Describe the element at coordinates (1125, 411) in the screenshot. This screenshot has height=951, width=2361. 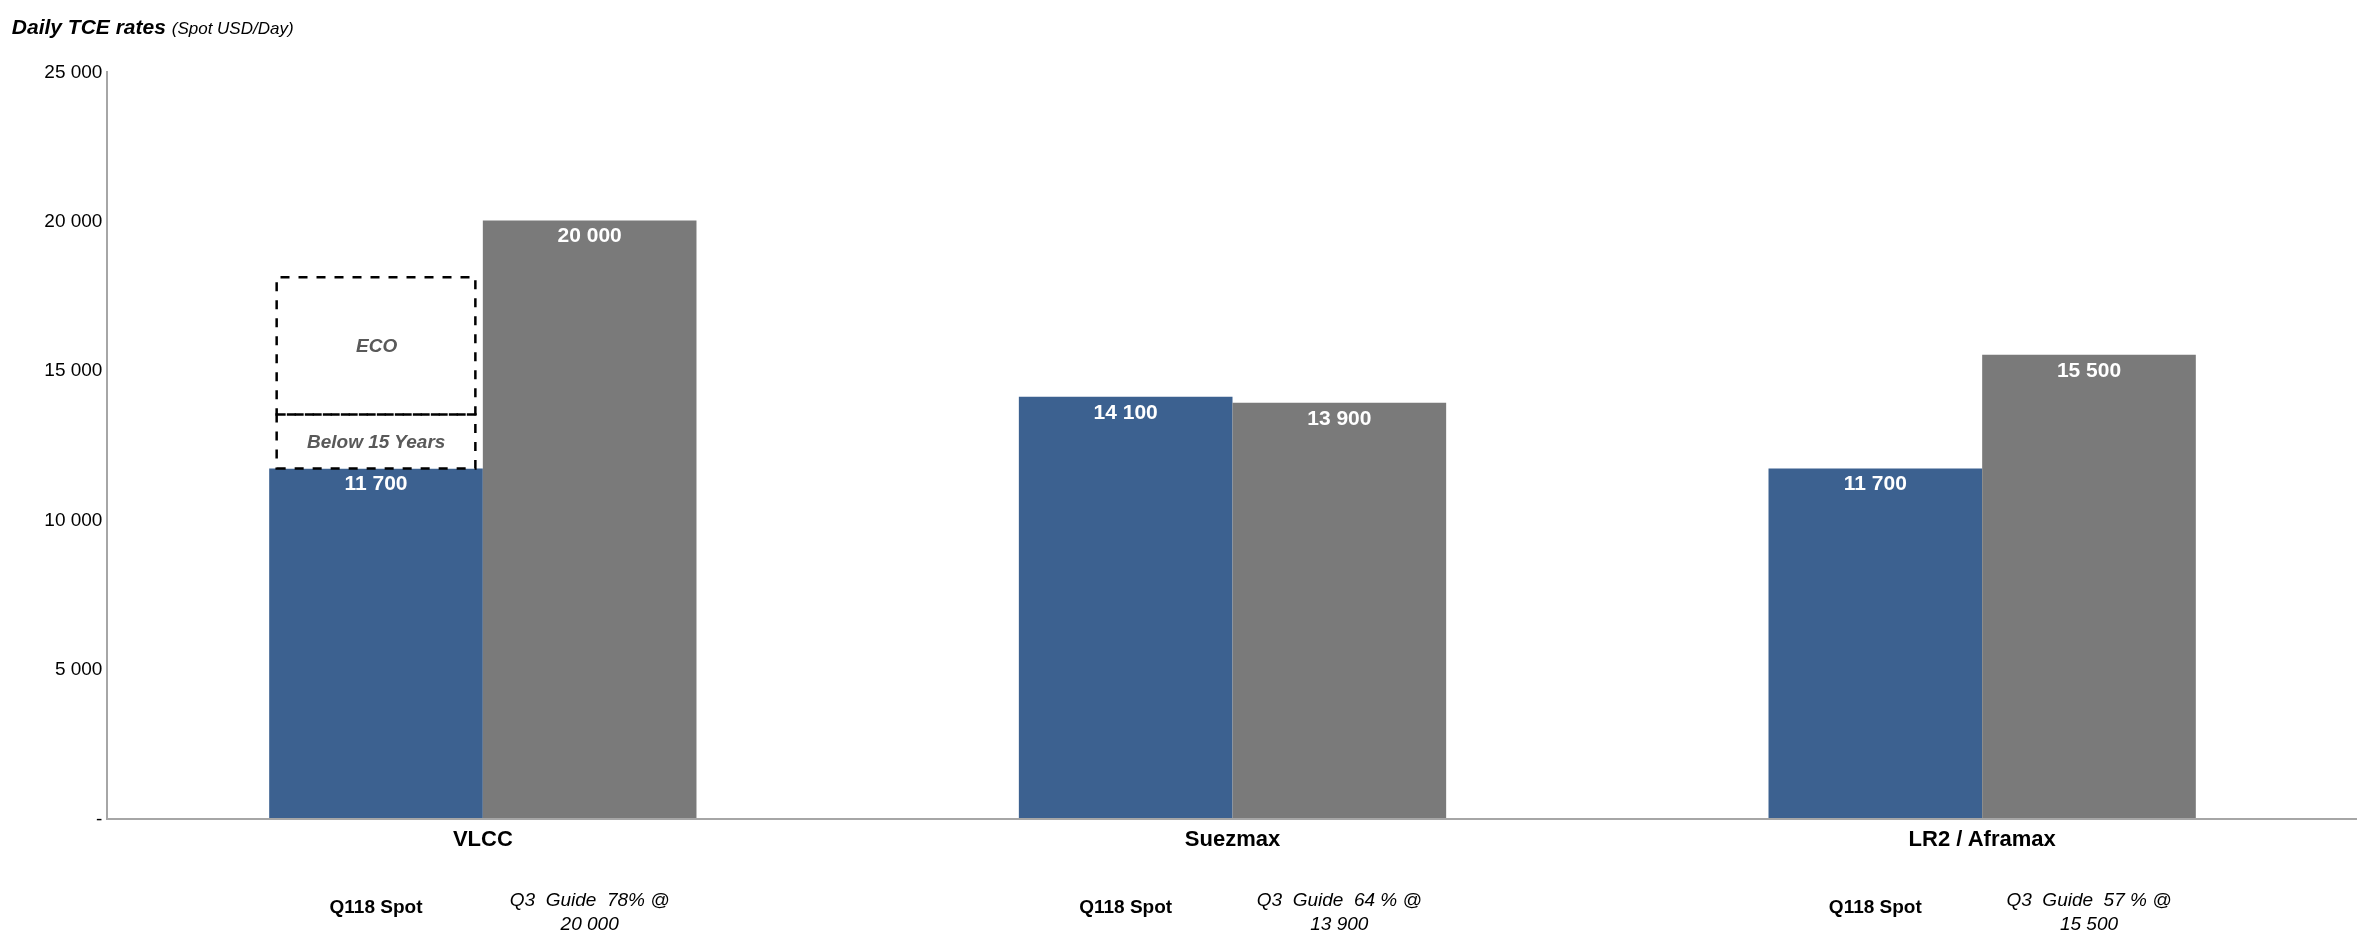
I see `data-label: 14 100` at that location.